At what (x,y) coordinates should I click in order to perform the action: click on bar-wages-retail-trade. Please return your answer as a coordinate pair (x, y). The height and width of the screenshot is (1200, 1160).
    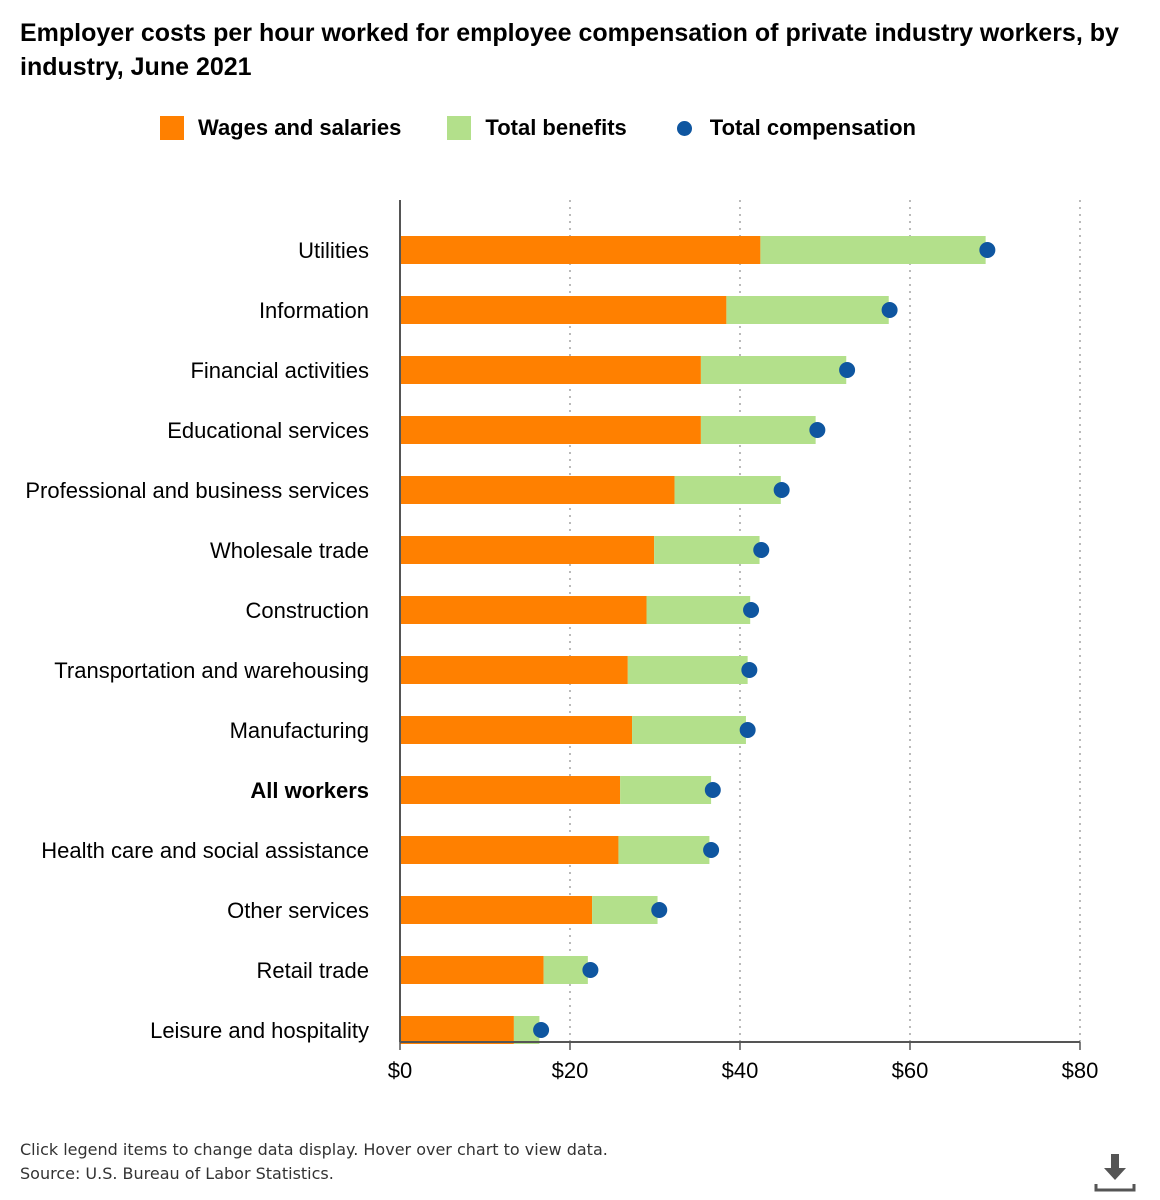
    Looking at the image, I should click on (472, 970).